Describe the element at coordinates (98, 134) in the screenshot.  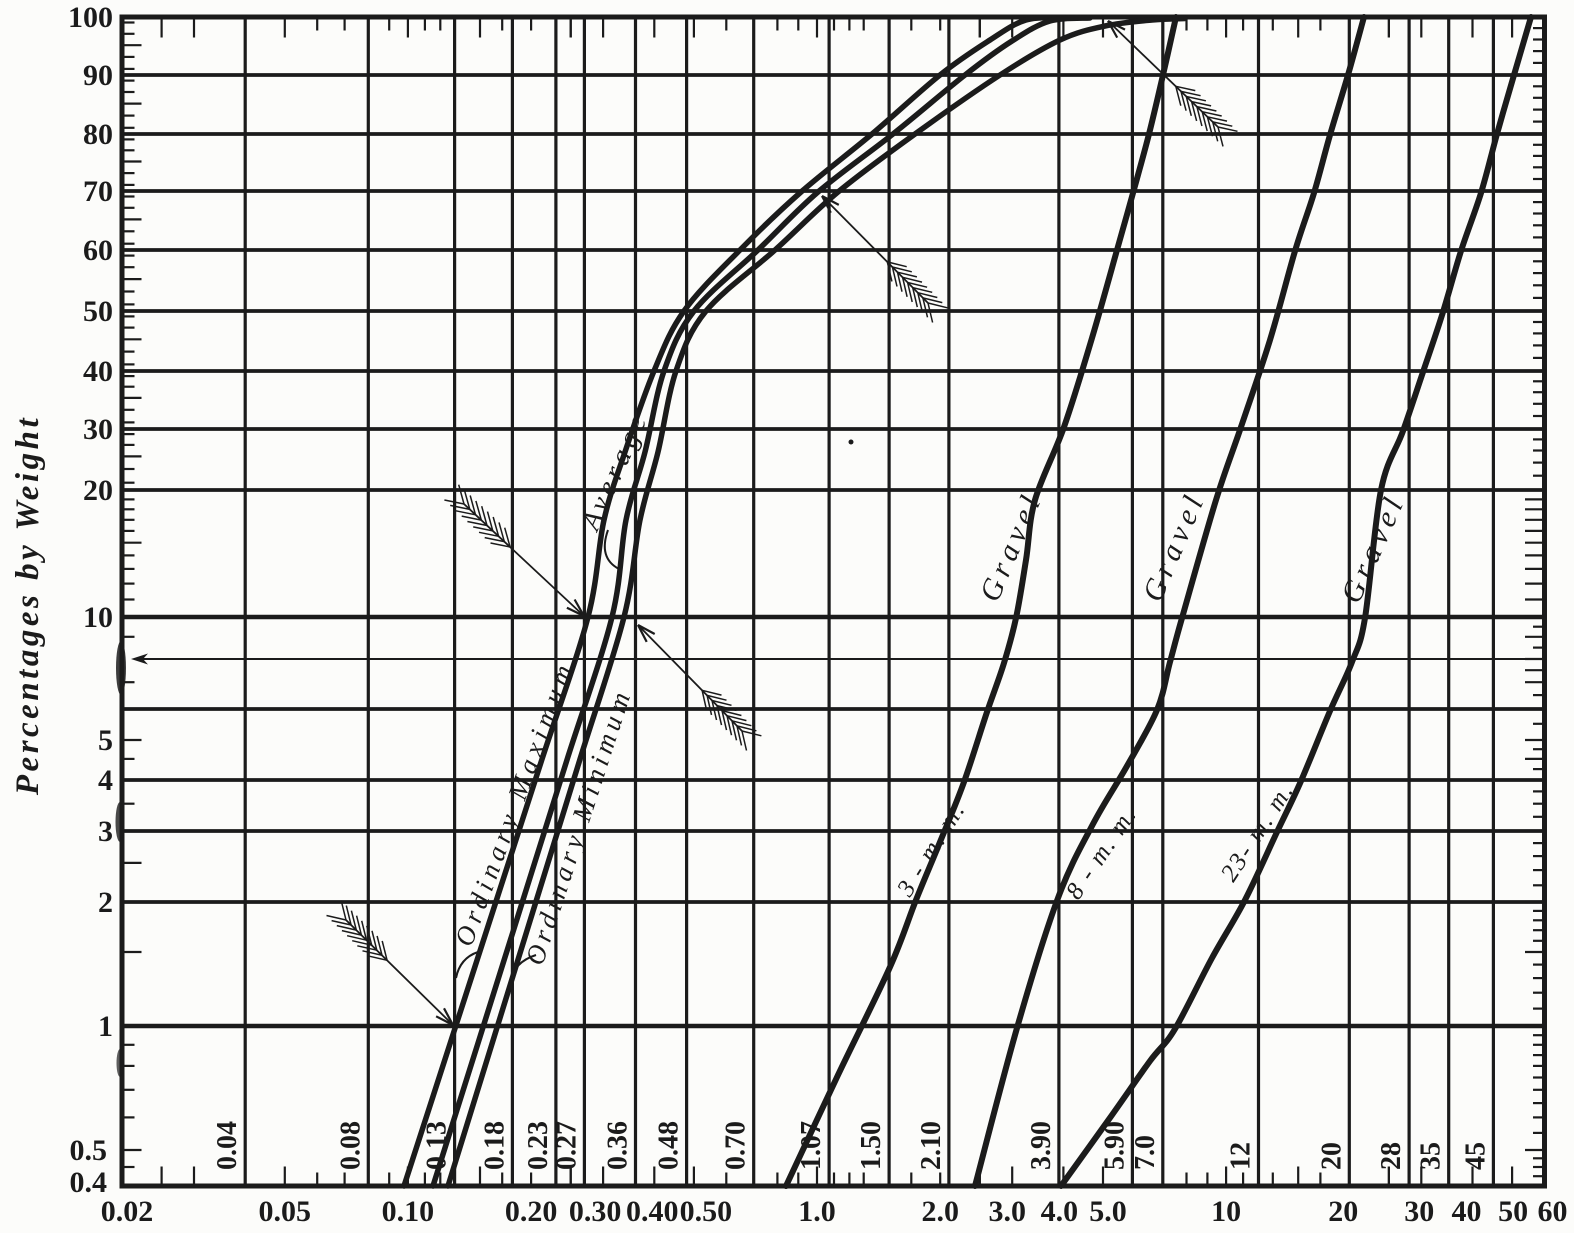
I see `svg-text: 80` at that location.